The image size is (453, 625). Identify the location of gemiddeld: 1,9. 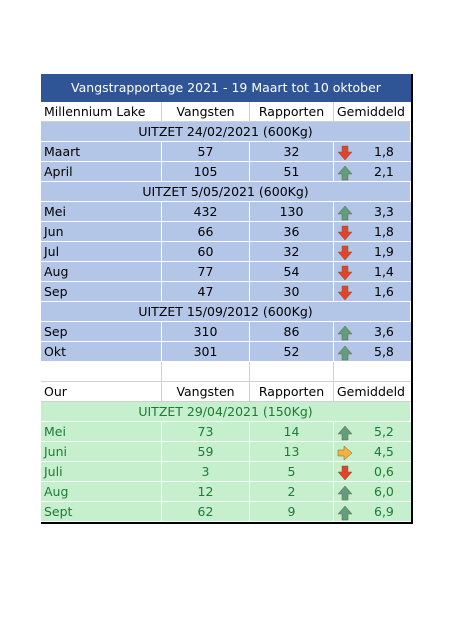
(384, 251).